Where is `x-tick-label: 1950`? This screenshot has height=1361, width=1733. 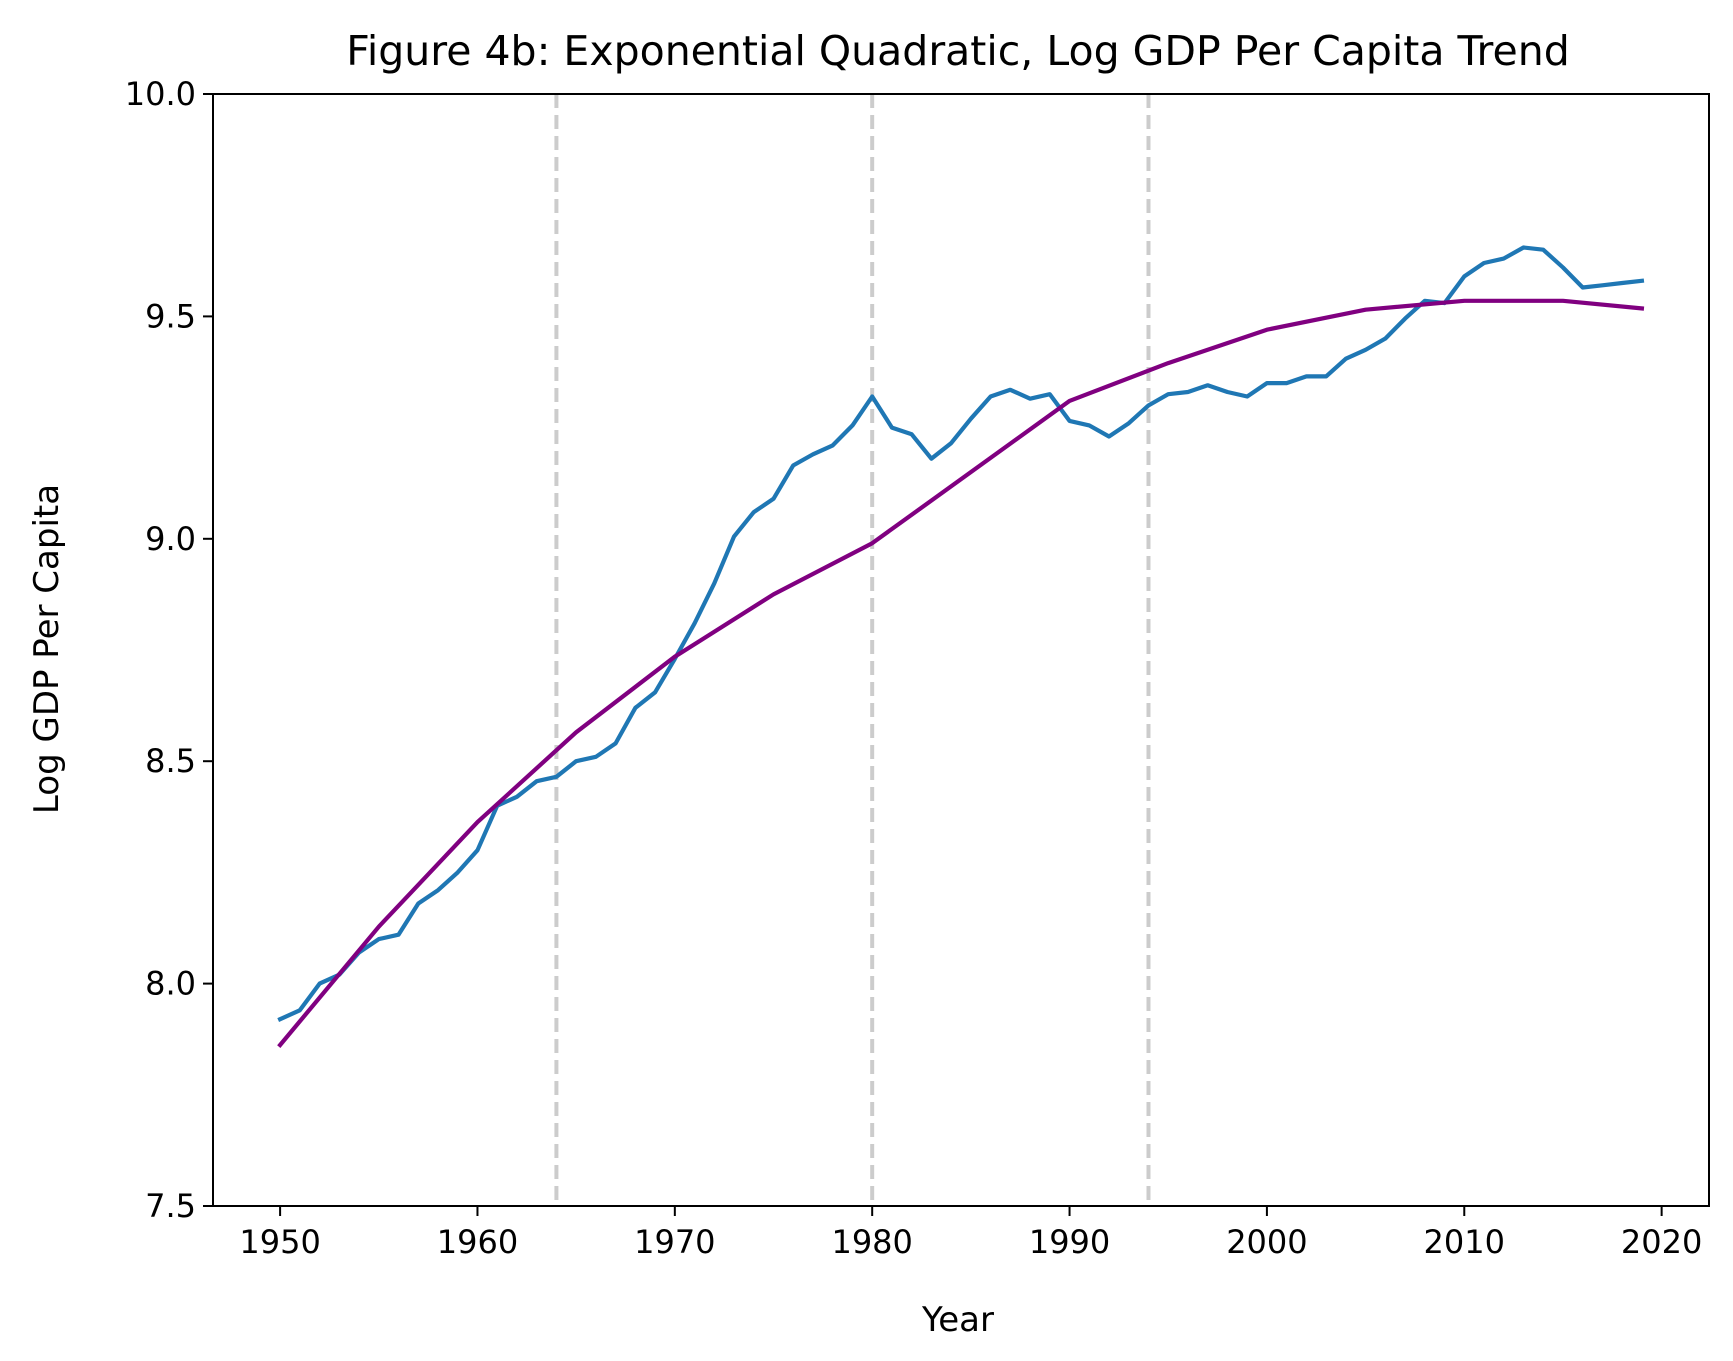 x-tick-label: 1950 is located at coordinates (279, 1242).